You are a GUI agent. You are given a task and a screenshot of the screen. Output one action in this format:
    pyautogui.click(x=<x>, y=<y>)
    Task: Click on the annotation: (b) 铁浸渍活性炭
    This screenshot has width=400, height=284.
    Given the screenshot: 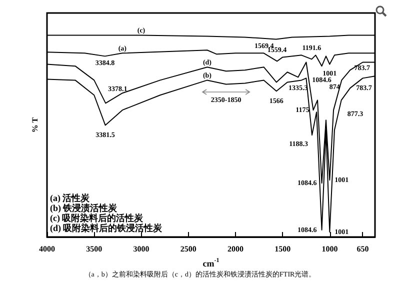 What is the action you would take?
    pyautogui.click(x=84, y=208)
    